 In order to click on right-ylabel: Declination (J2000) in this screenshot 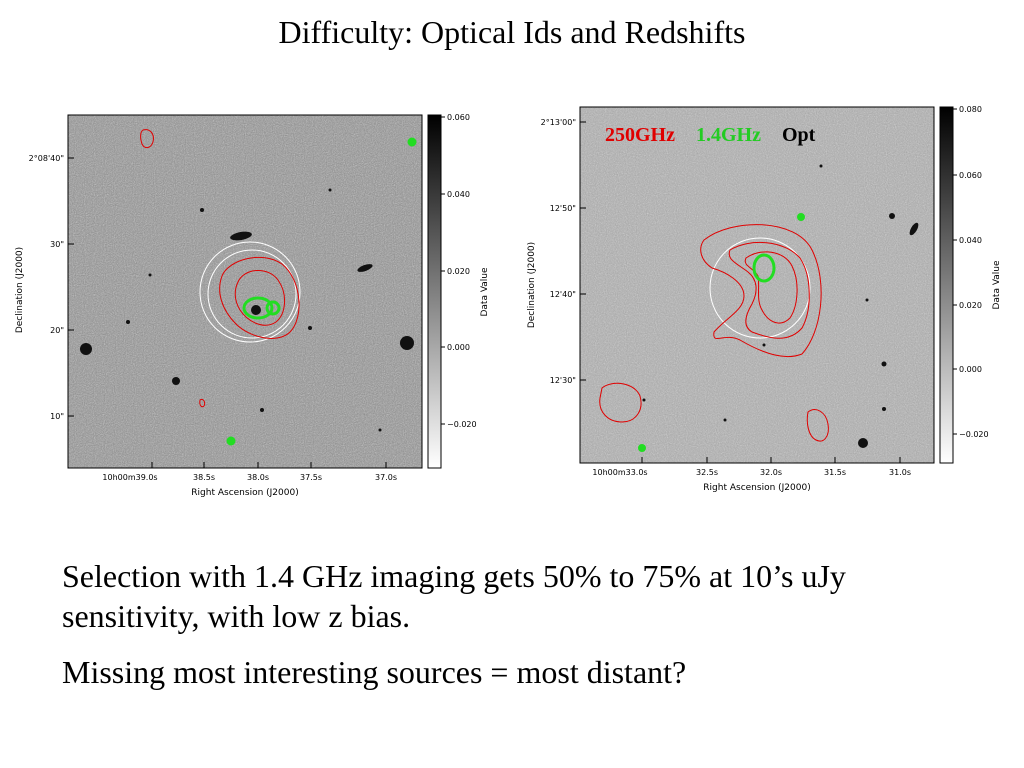, I will do `click(532, 285)`.